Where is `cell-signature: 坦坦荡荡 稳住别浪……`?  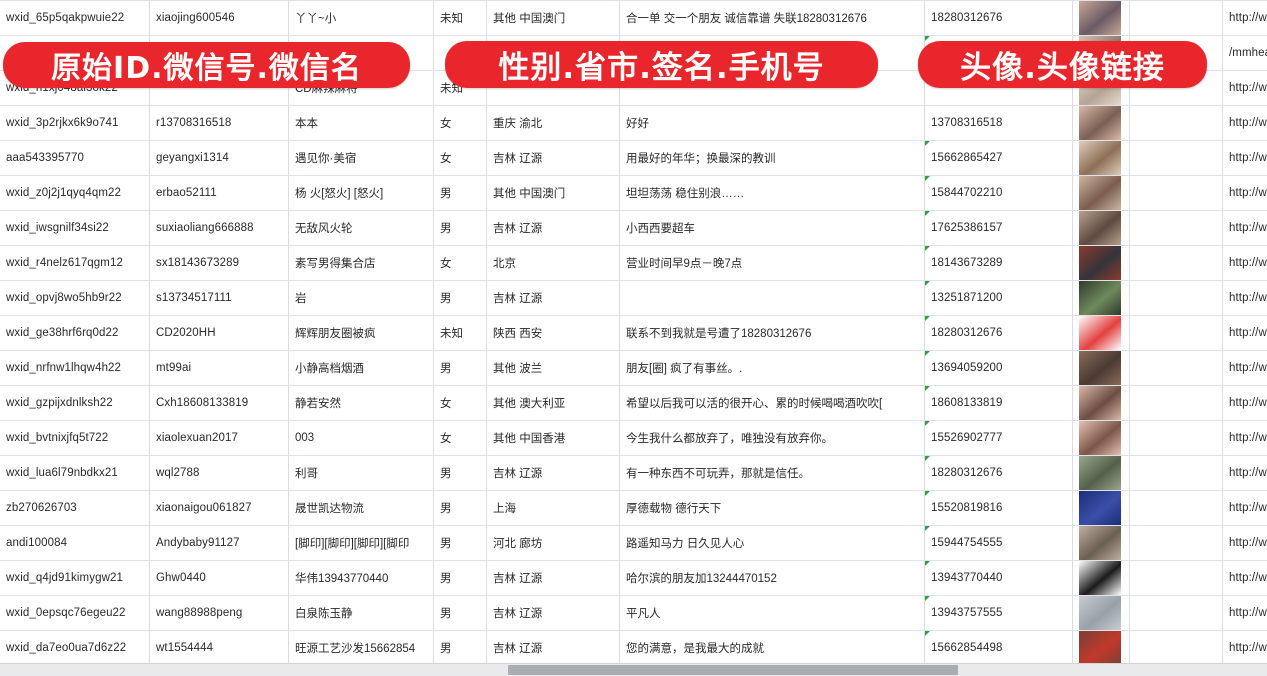 cell-signature: 坦坦荡荡 稳住别浪…… is located at coordinates (772, 193).